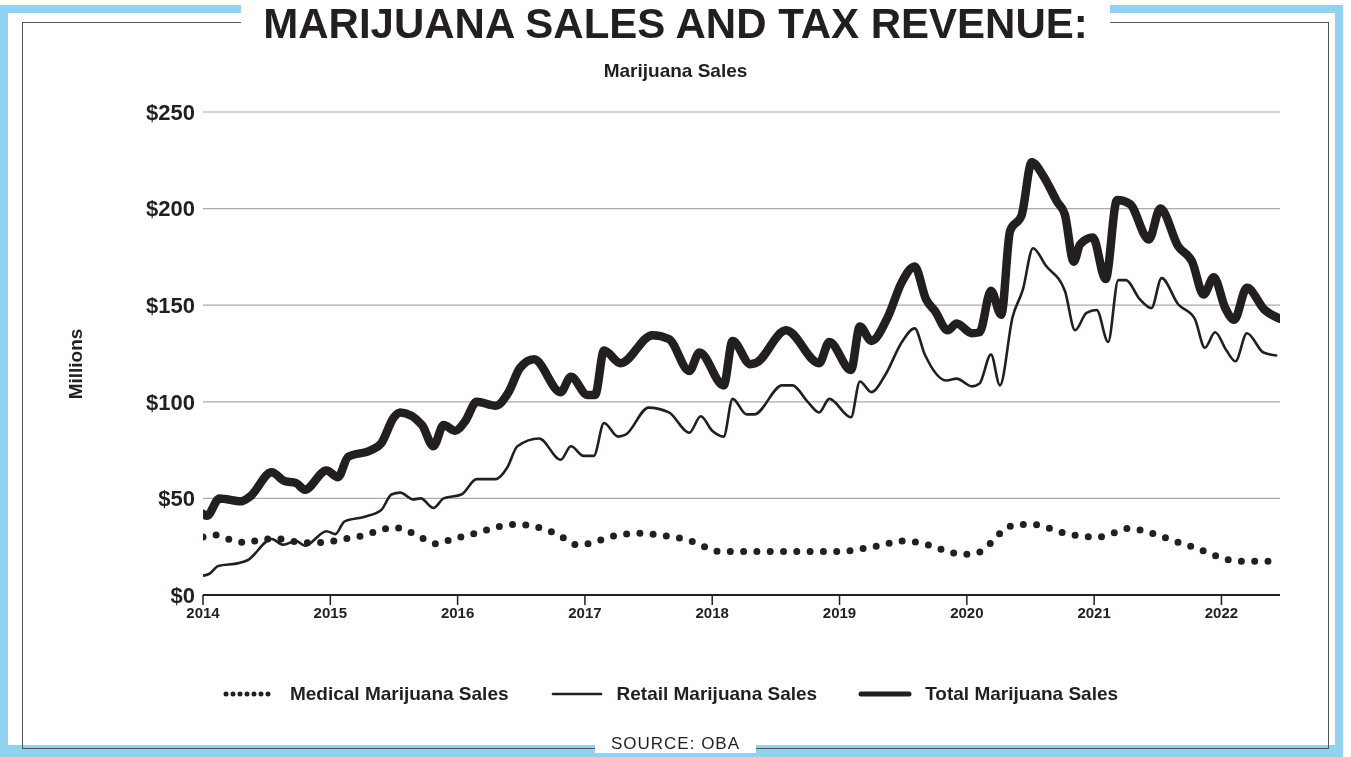 The height and width of the screenshot is (757, 1351). Describe the element at coordinates (717, 694) in the screenshot. I see `legend-label: Retail Marijuana Sales` at that location.